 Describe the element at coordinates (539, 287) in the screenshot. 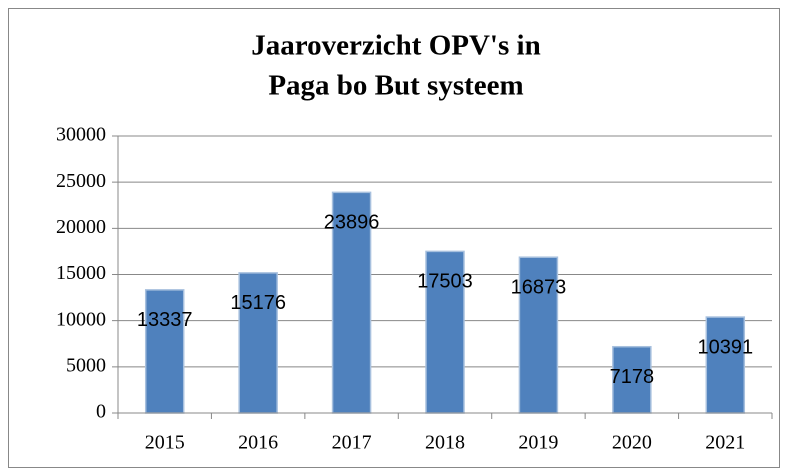

I see `data-label: 16873` at that location.